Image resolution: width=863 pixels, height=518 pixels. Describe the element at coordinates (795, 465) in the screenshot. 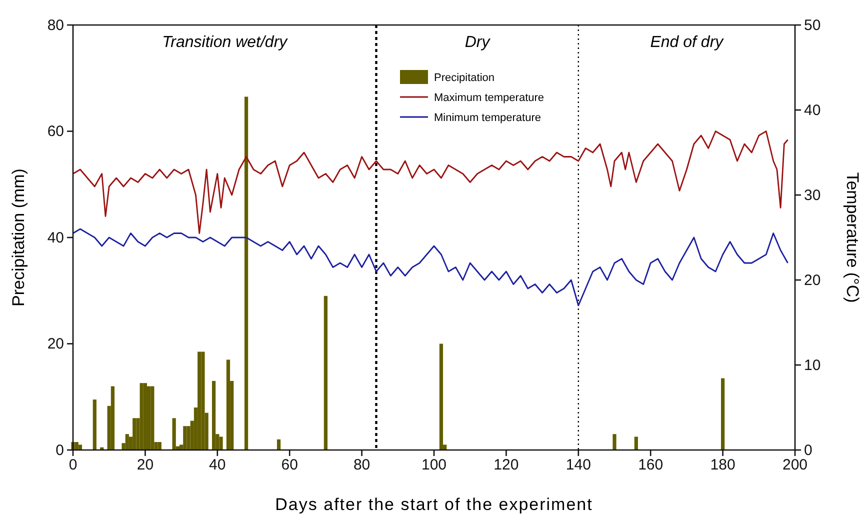

I see `x-tick-label: 200` at that location.